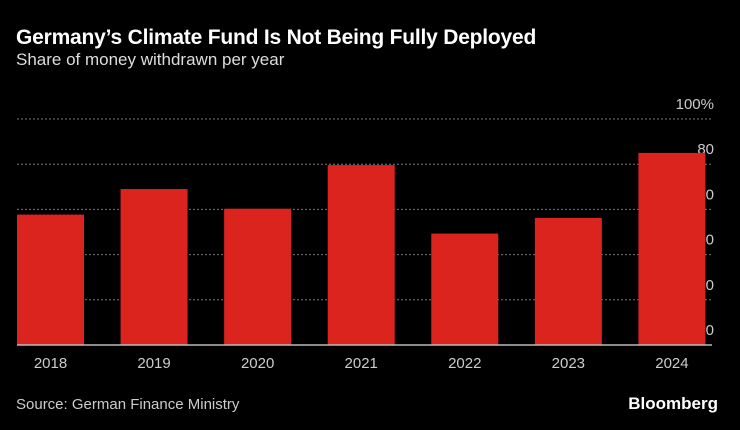 Image resolution: width=740 pixels, height=430 pixels. What do you see at coordinates (361, 363) in the screenshot?
I see `x-tick-label: 2021` at bounding box center [361, 363].